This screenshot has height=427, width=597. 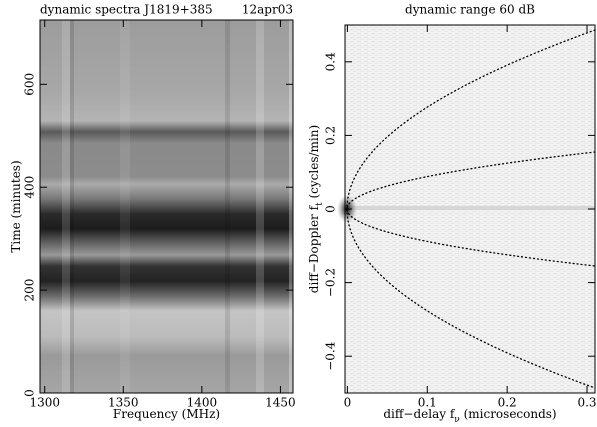 I want to click on y-tick-label: 0.2, so click(x=331, y=135).